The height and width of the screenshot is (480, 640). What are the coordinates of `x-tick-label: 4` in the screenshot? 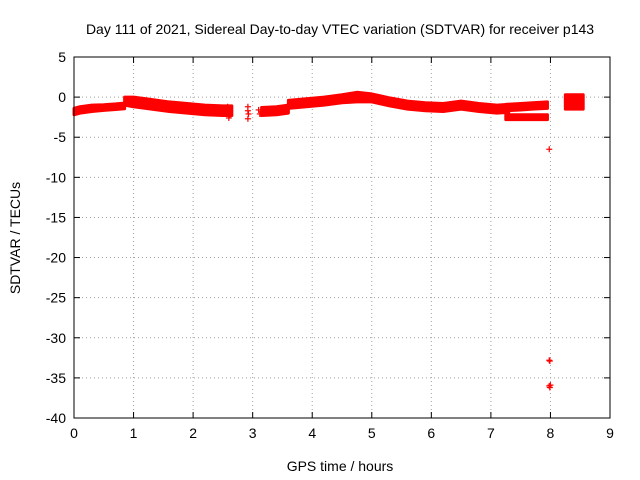 It's located at (312, 433).